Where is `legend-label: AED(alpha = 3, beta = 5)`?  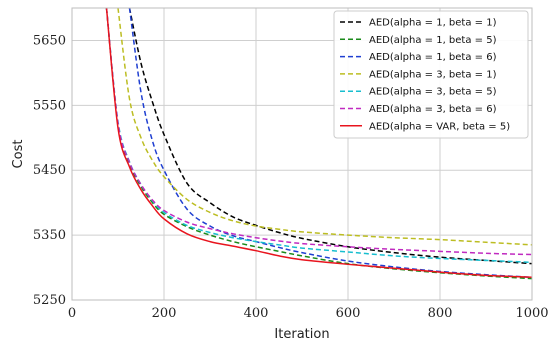 legend-label: AED(alpha = 3, beta = 5) is located at coordinates (433, 92).